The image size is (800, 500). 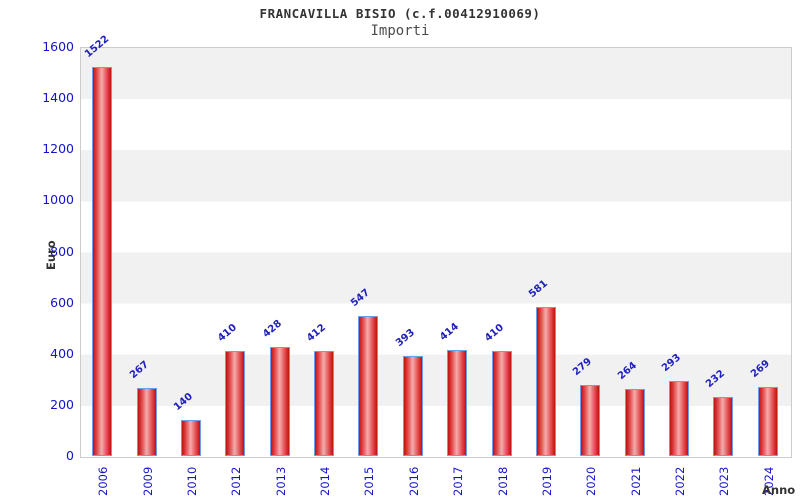 I want to click on y-tick-label: 0, so click(x=70, y=455).